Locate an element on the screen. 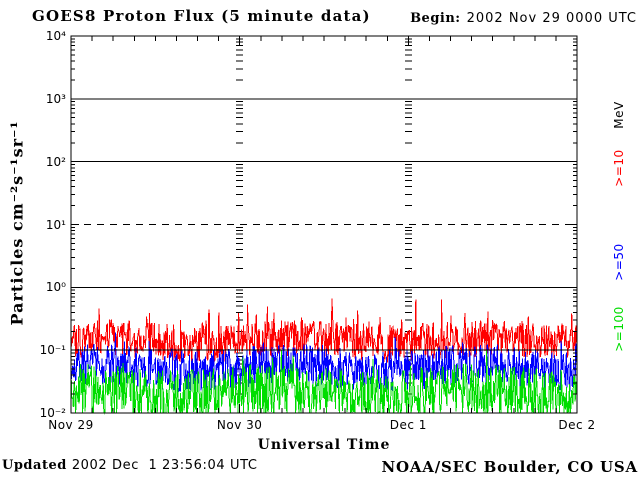 Image resolution: width=640 pixels, height=480 pixels. series-protons_gte_50MeV is located at coordinates (324, 362).